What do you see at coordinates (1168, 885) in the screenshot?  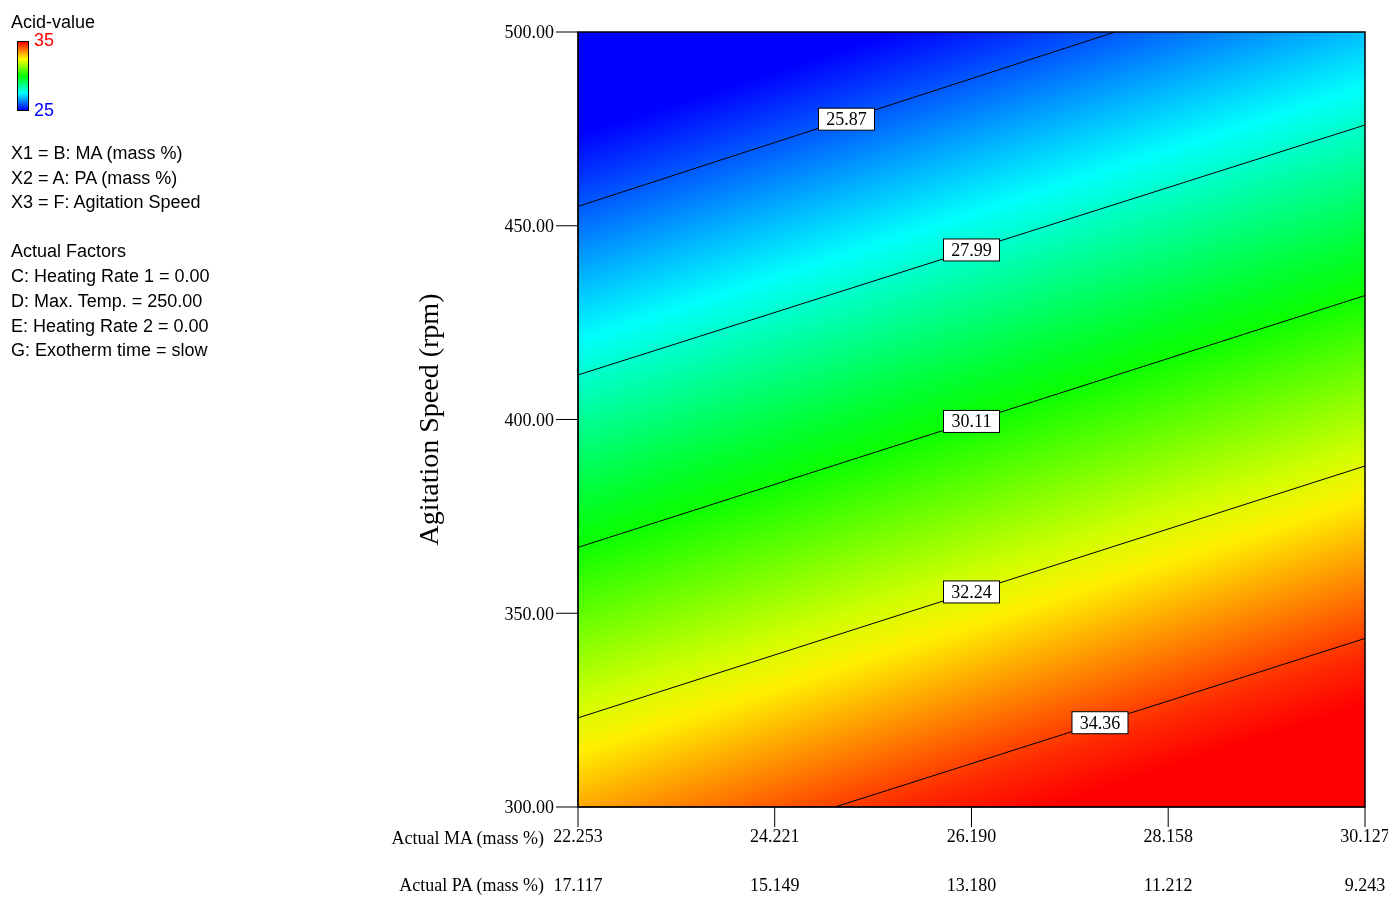 I see `x2-tick-label: 11.212` at bounding box center [1168, 885].